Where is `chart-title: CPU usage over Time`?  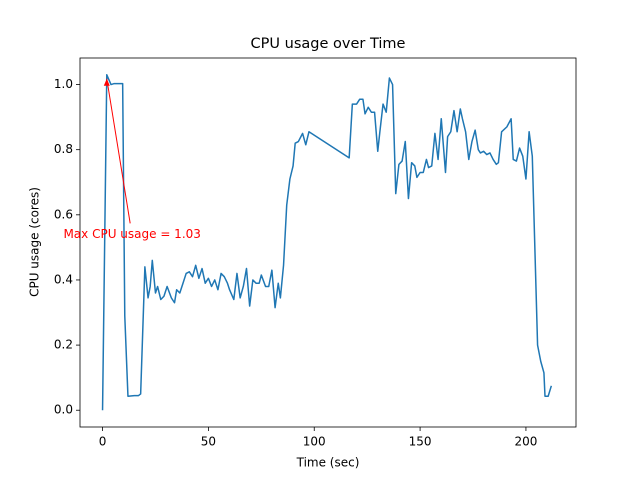
chart-title: CPU usage over Time is located at coordinates (328, 44).